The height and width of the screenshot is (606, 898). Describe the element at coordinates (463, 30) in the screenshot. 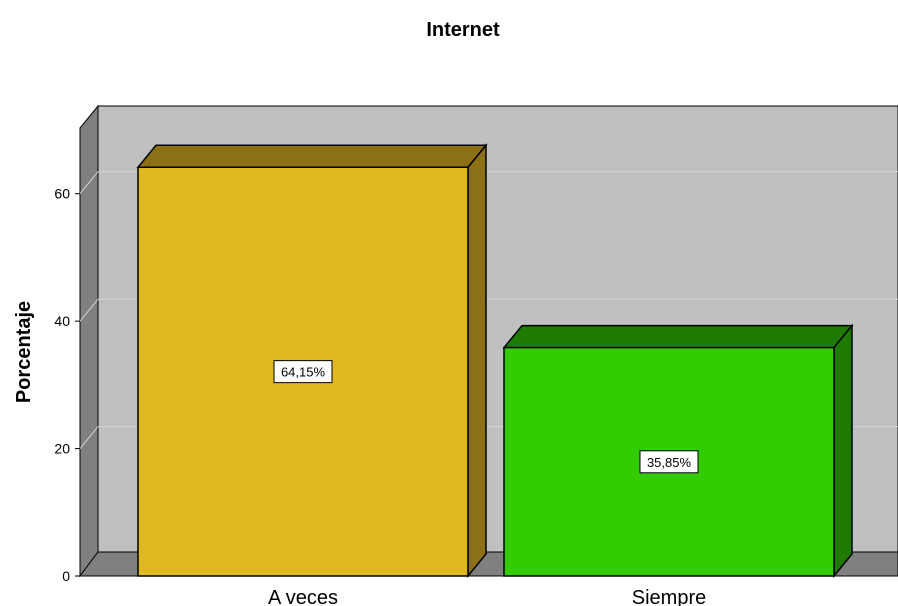

I see `chart-title: Internet` at that location.